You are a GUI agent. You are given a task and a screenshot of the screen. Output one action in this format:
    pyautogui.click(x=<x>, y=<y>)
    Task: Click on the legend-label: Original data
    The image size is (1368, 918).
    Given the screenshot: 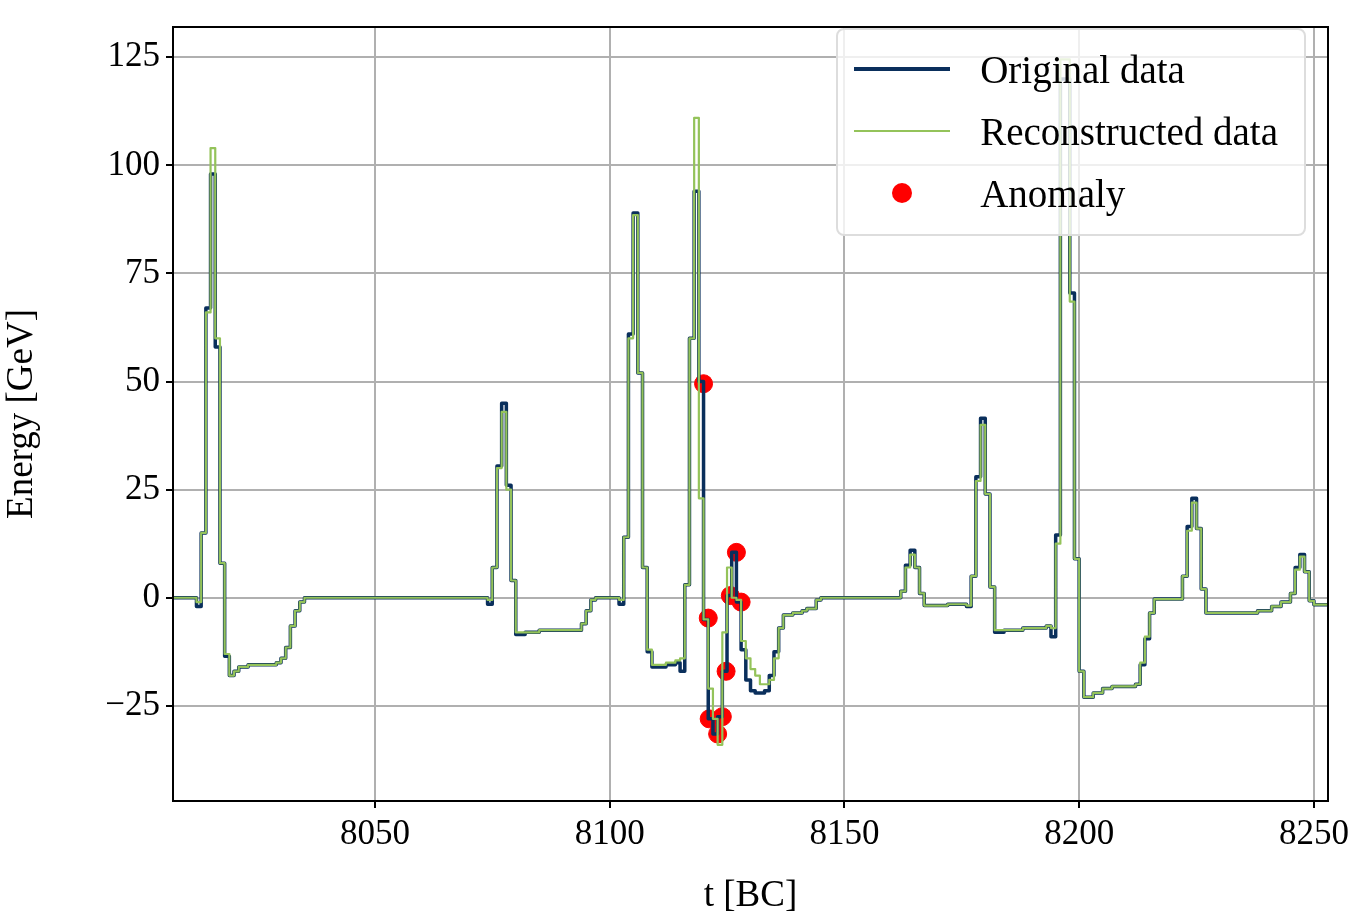 What is the action you would take?
    pyautogui.click(x=1082, y=69)
    